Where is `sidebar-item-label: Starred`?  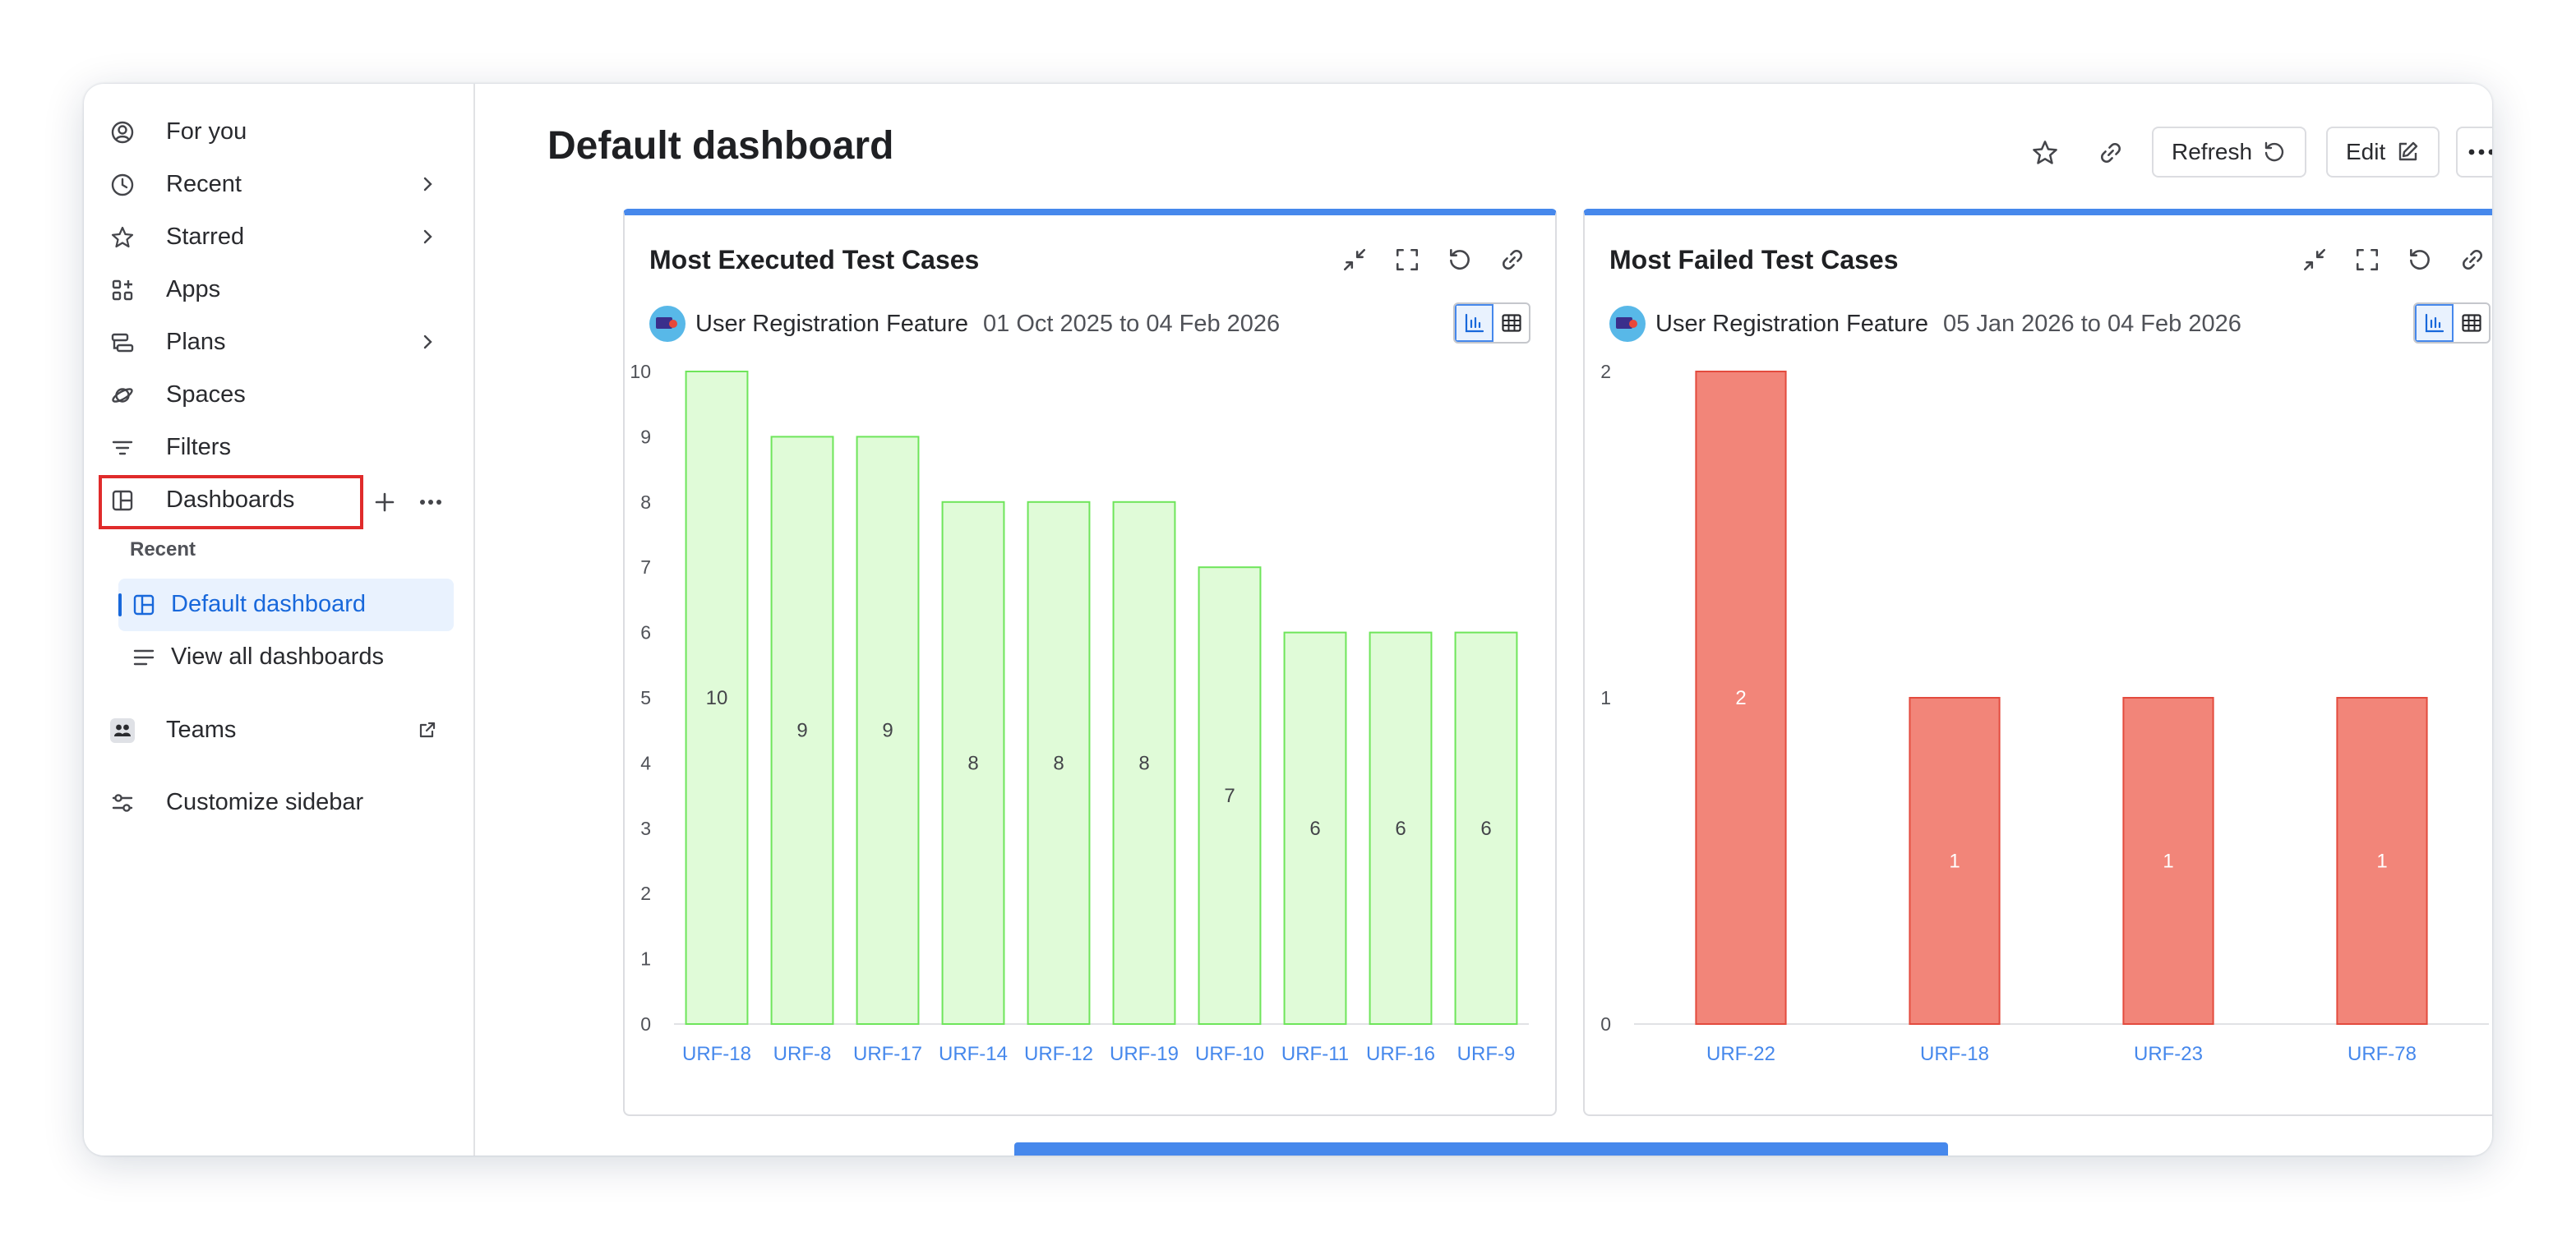
sidebar-item-label: Starred is located at coordinates (205, 236).